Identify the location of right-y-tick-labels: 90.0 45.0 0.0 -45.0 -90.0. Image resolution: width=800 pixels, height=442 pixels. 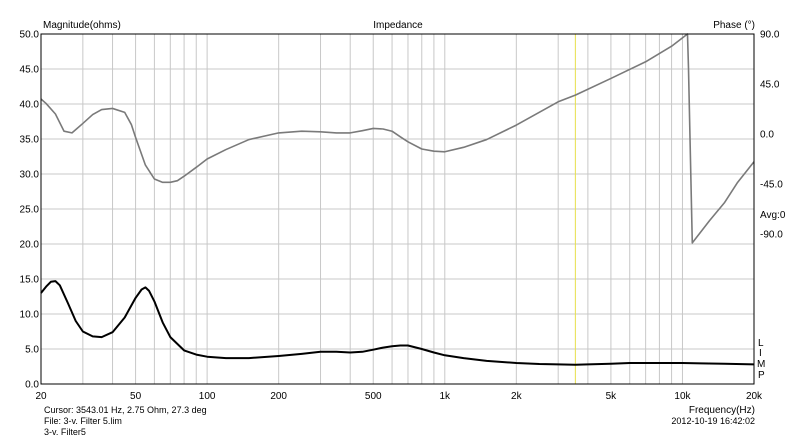
(771, 135).